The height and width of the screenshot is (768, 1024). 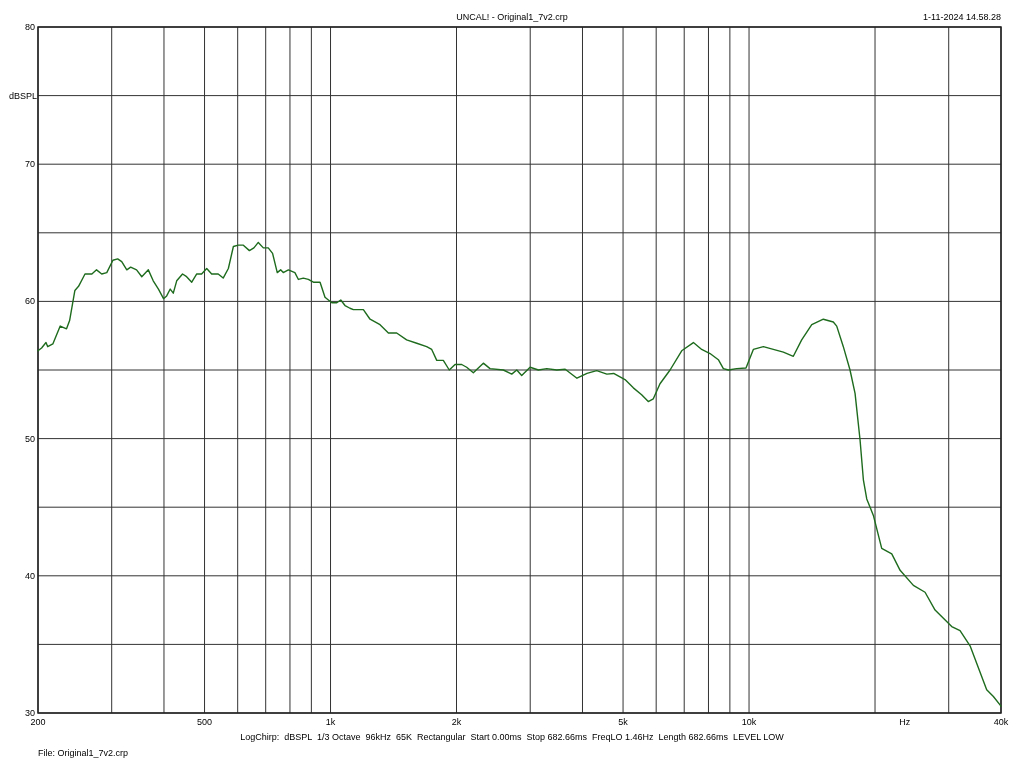 What do you see at coordinates (456, 722) in the screenshot?
I see `x-tick-label: 2k` at bounding box center [456, 722].